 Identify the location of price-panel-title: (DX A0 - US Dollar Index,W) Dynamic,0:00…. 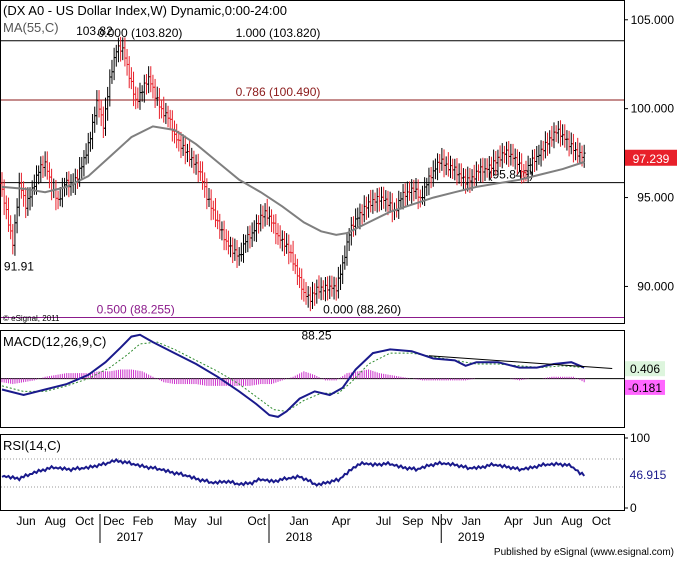
(145, 10).